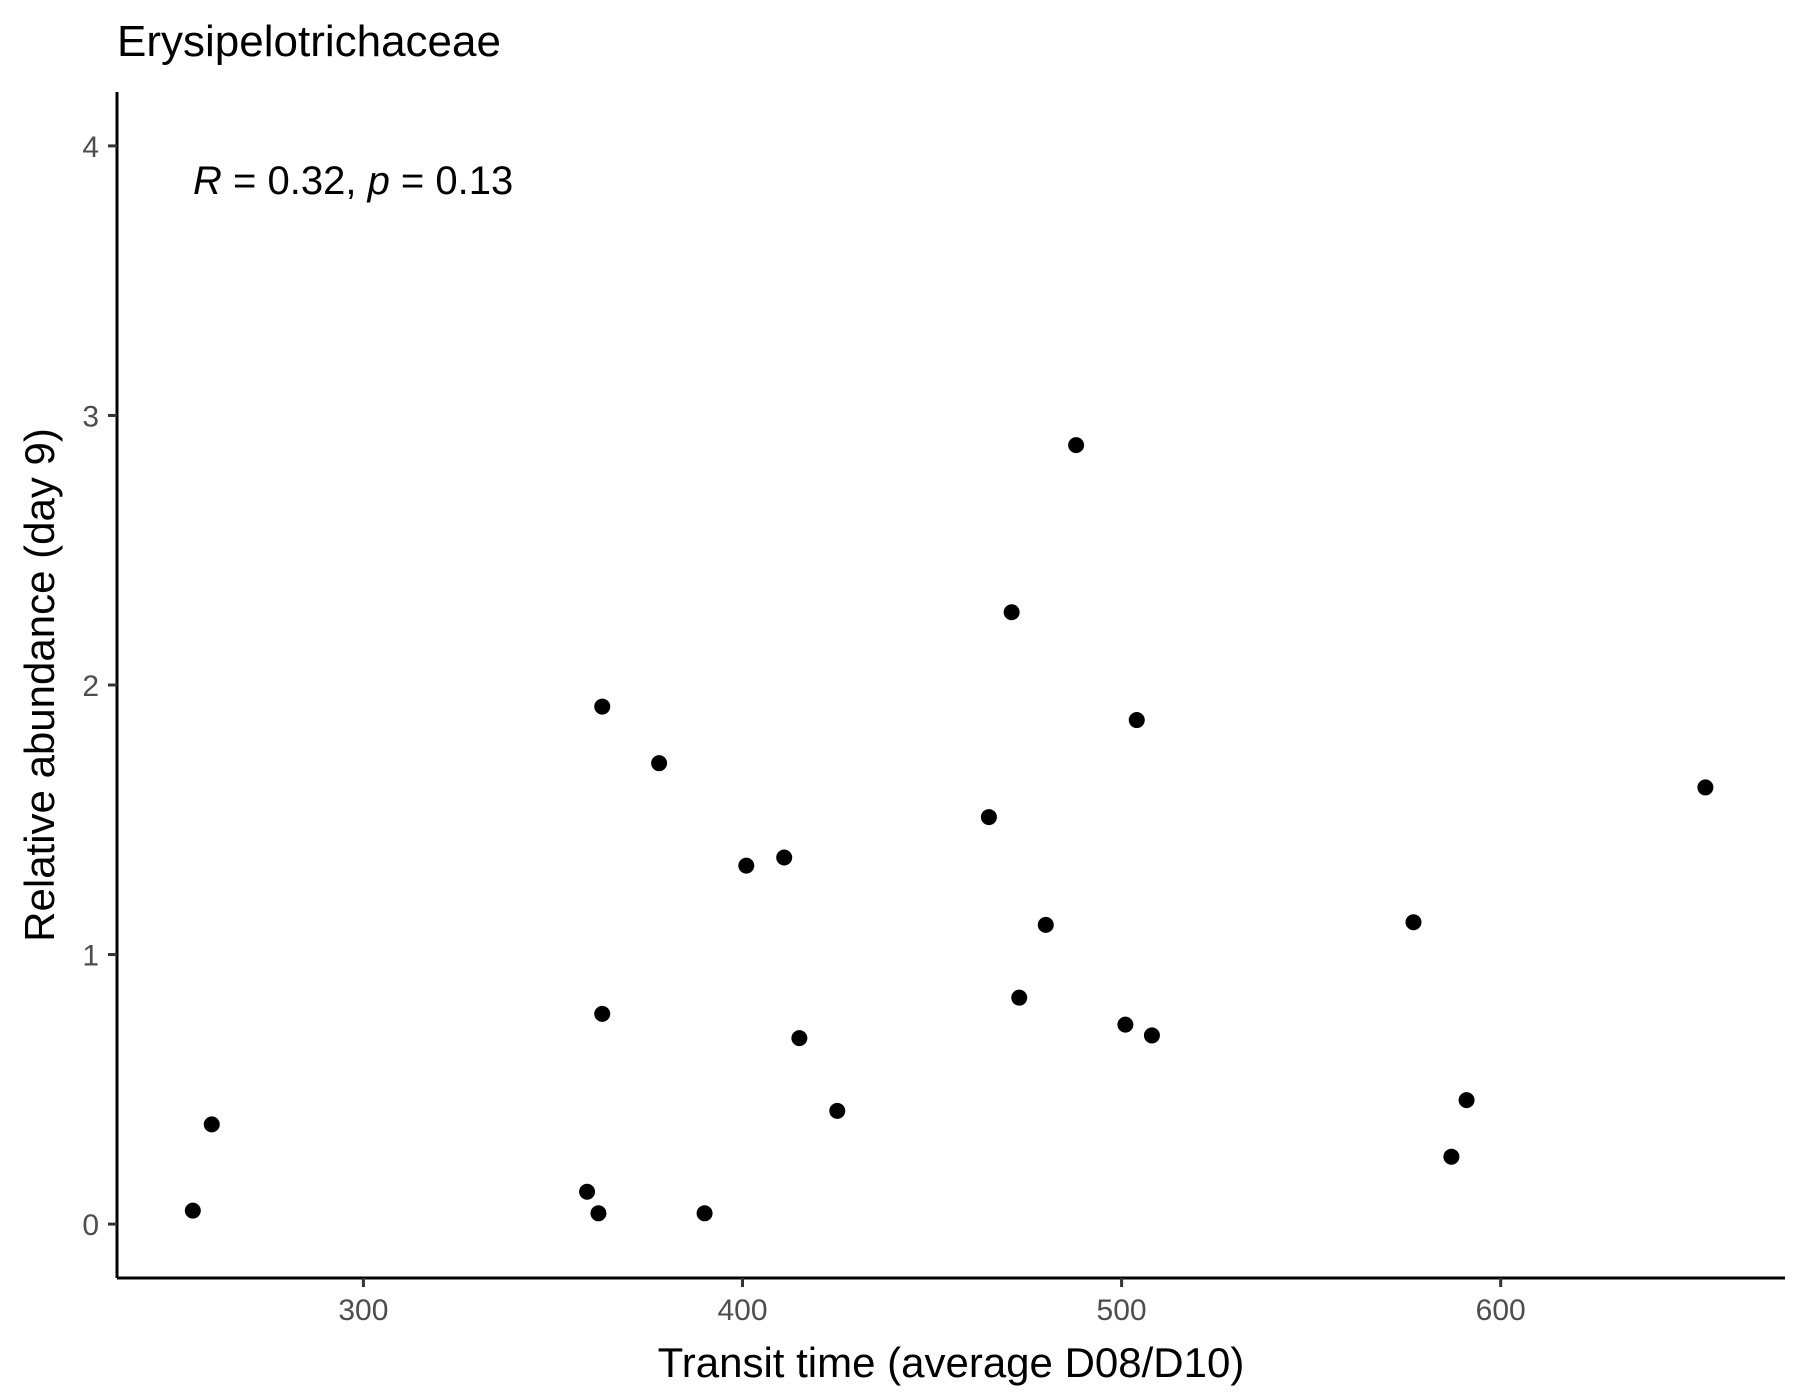  What do you see at coordinates (742, 1310) in the screenshot?
I see `x-tick-label: 400` at bounding box center [742, 1310].